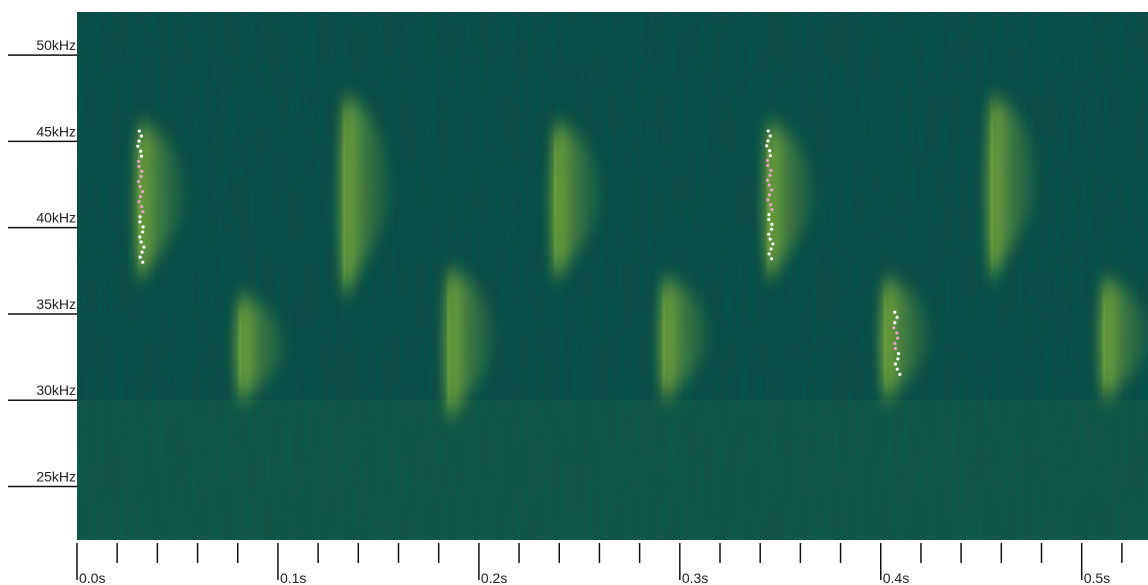 The height and width of the screenshot is (585, 1148). Describe the element at coordinates (56, 477) in the screenshot. I see `y-tick-label: 25kHz` at that location.